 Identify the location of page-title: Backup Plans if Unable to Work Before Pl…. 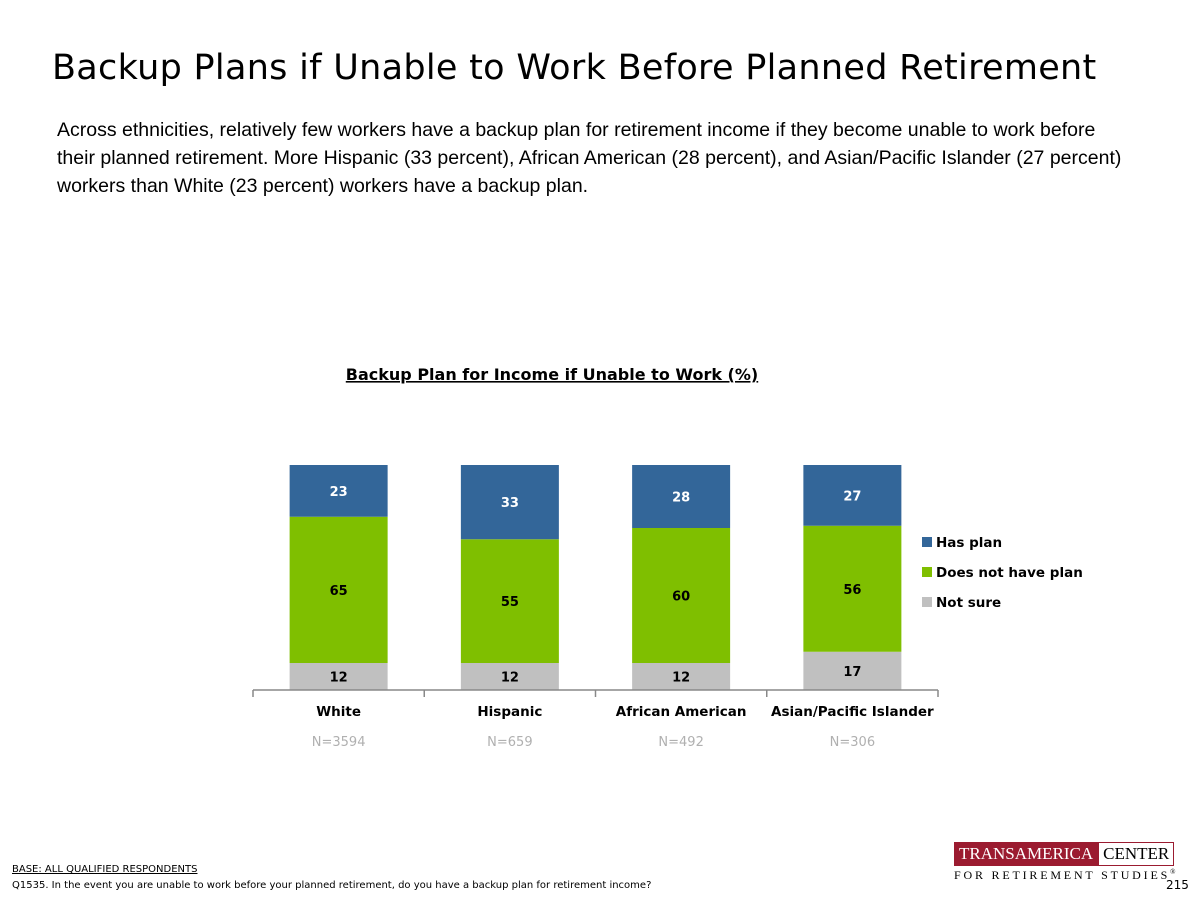
(574, 68).